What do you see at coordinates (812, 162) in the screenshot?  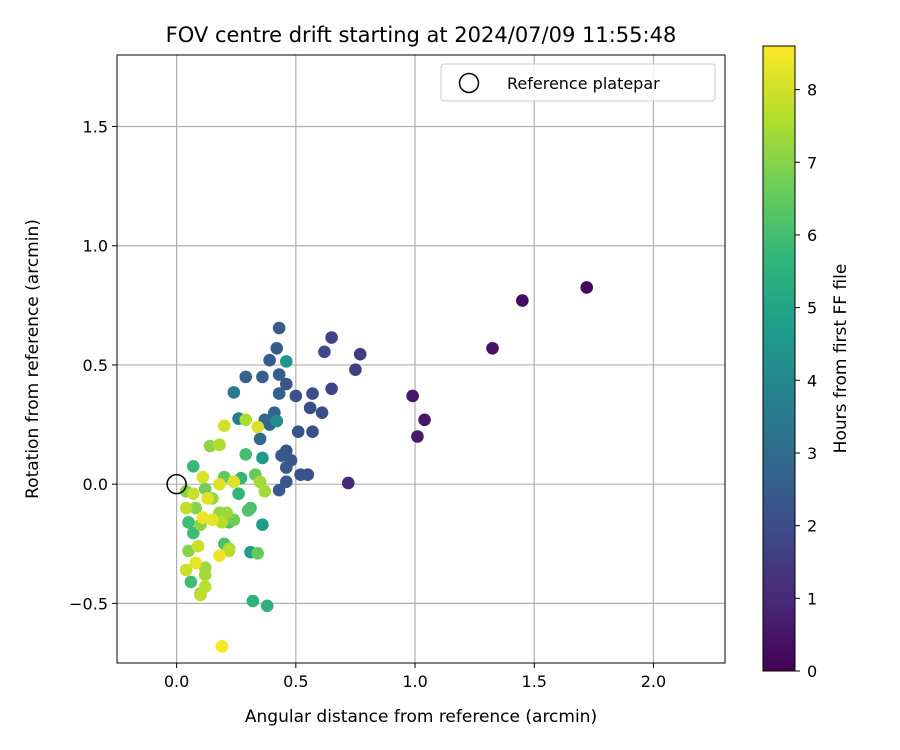 I see `colorbar-tick-label: 7` at bounding box center [812, 162].